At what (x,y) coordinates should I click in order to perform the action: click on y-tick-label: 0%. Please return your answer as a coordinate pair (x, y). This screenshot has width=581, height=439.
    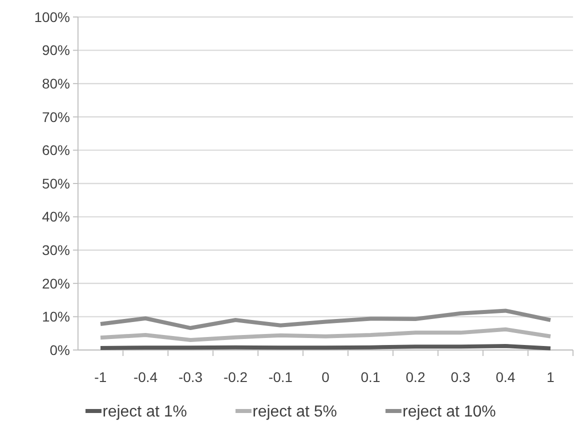
    Looking at the image, I should click on (60, 350).